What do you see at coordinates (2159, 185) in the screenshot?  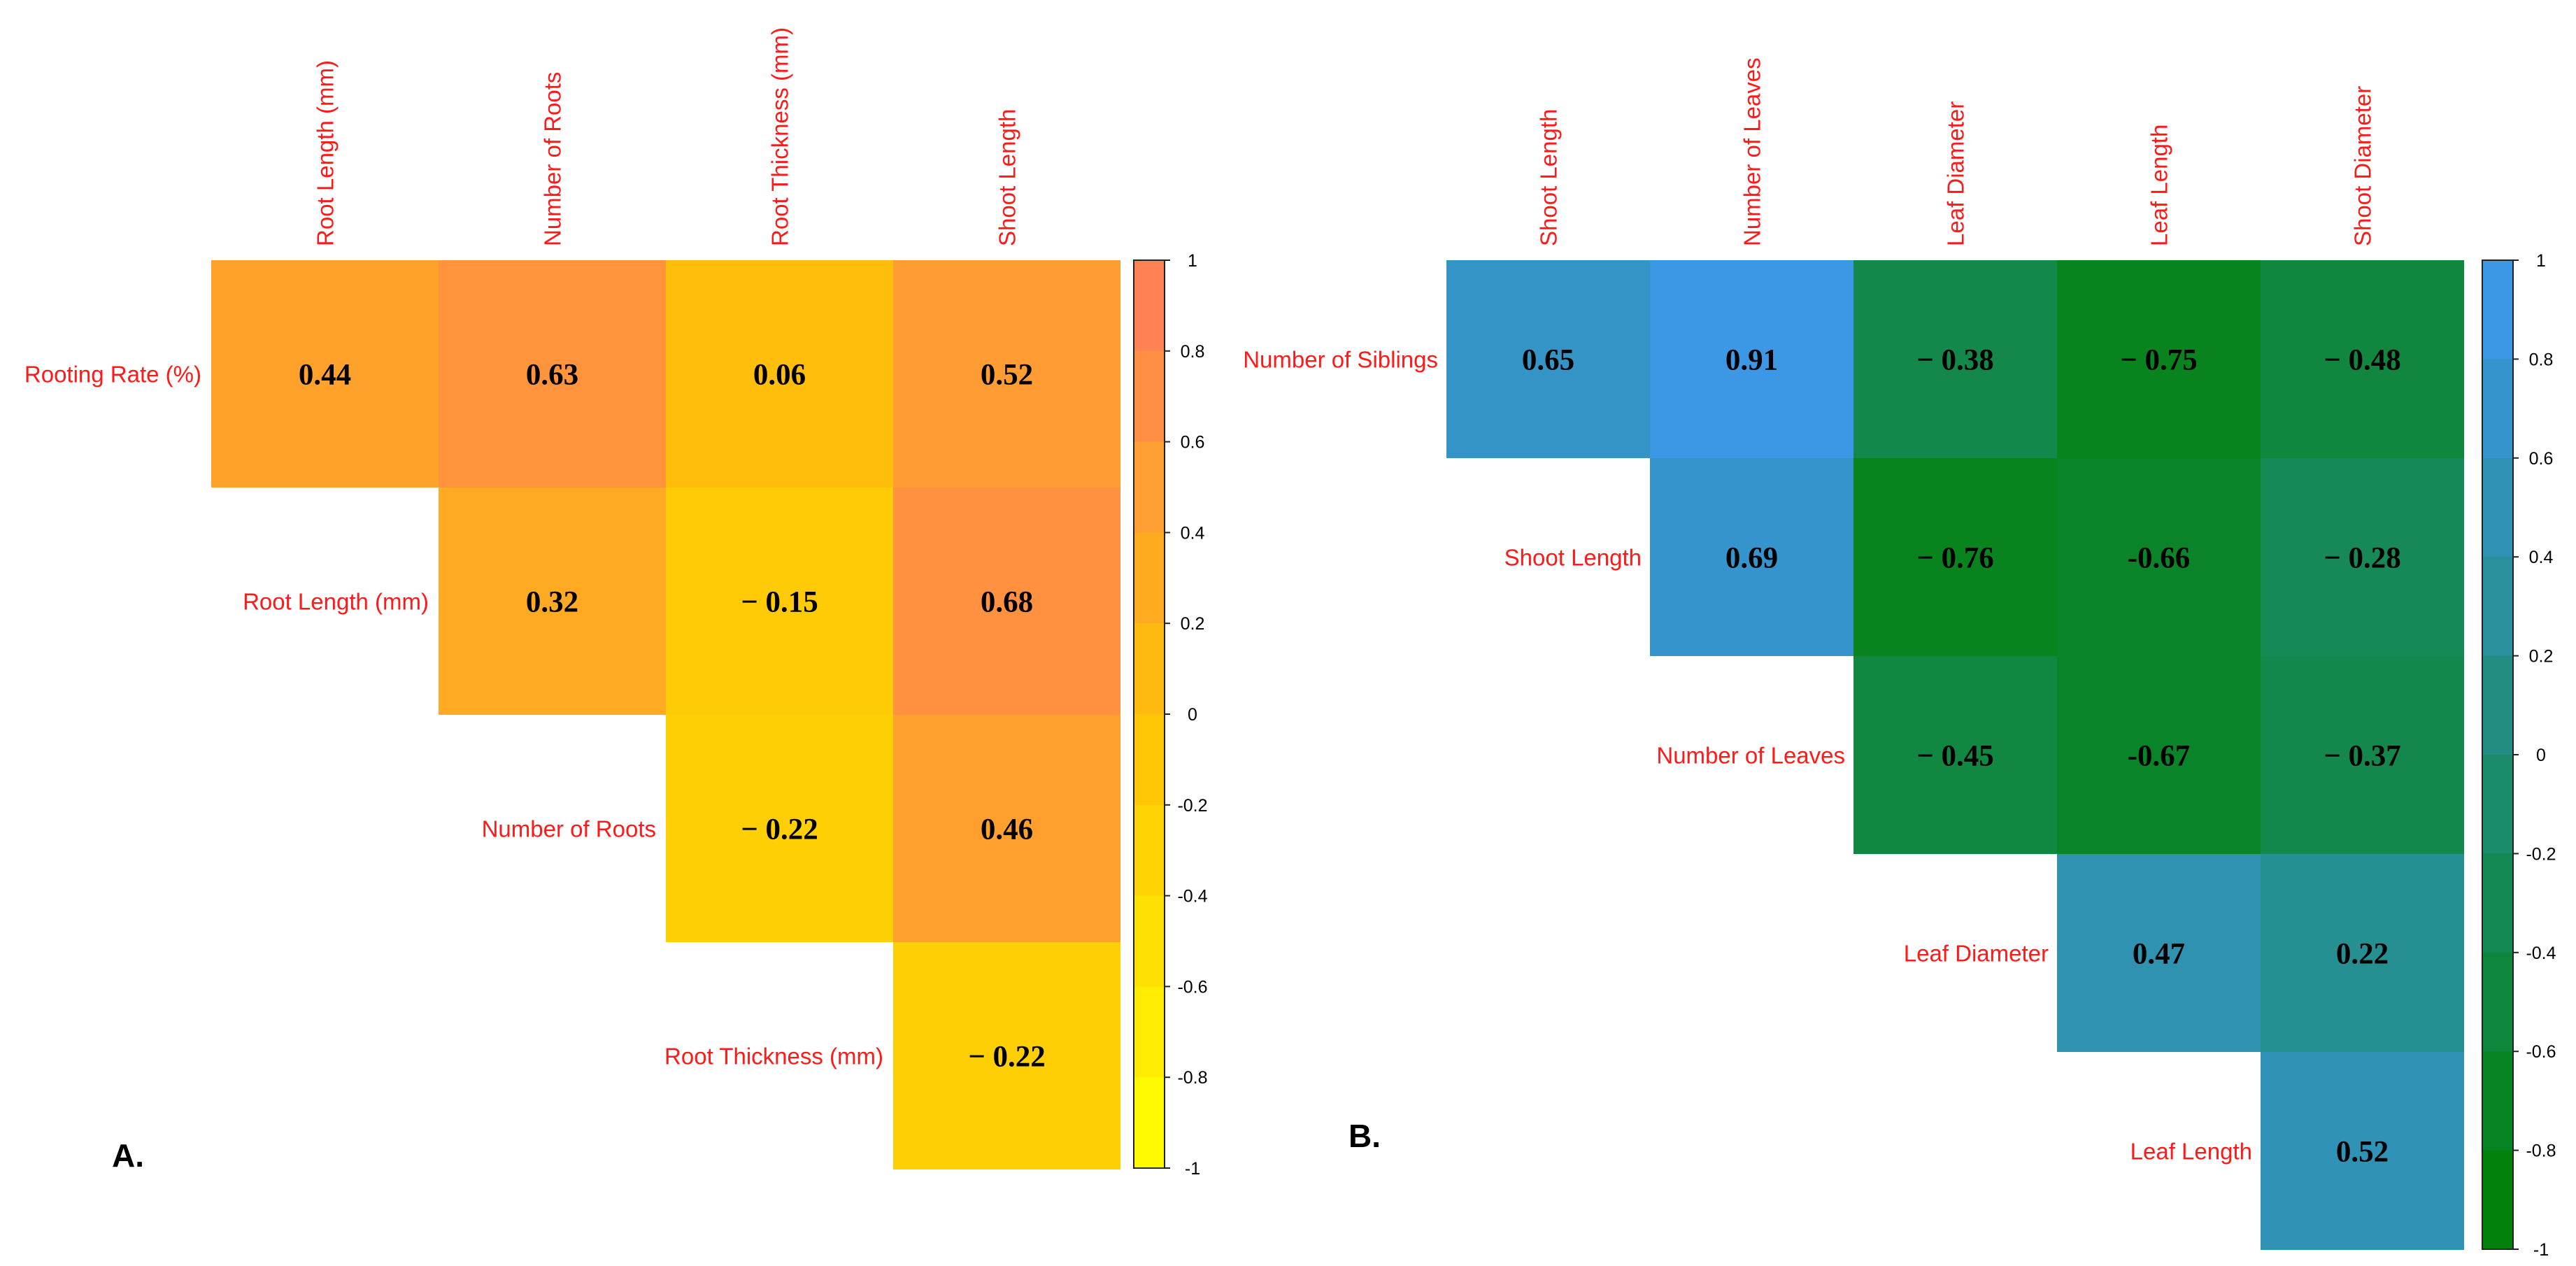 I see `column-label: Leaf Length` at bounding box center [2159, 185].